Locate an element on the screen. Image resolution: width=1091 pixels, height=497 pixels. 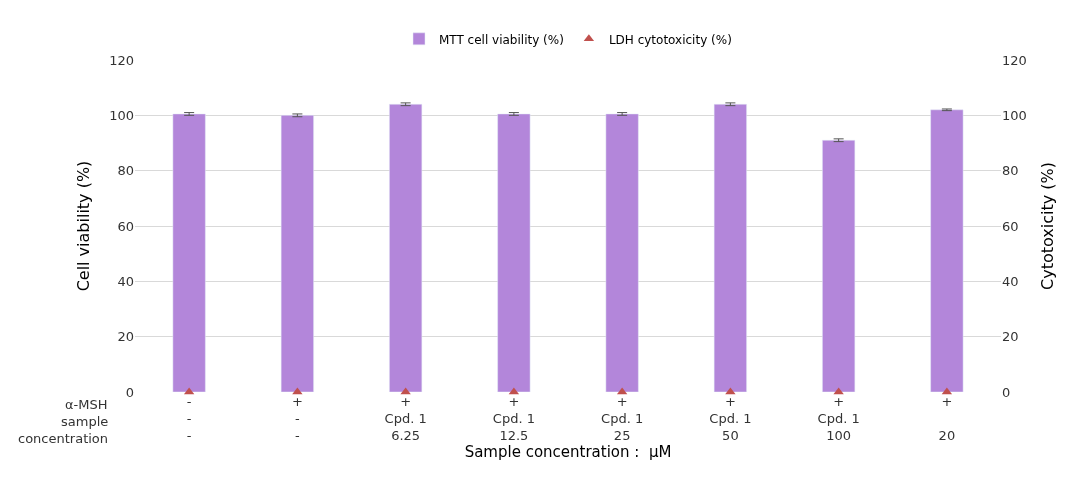
x-tick-label: + Cpd. 1 12.5 is located at coordinates (513, 418).